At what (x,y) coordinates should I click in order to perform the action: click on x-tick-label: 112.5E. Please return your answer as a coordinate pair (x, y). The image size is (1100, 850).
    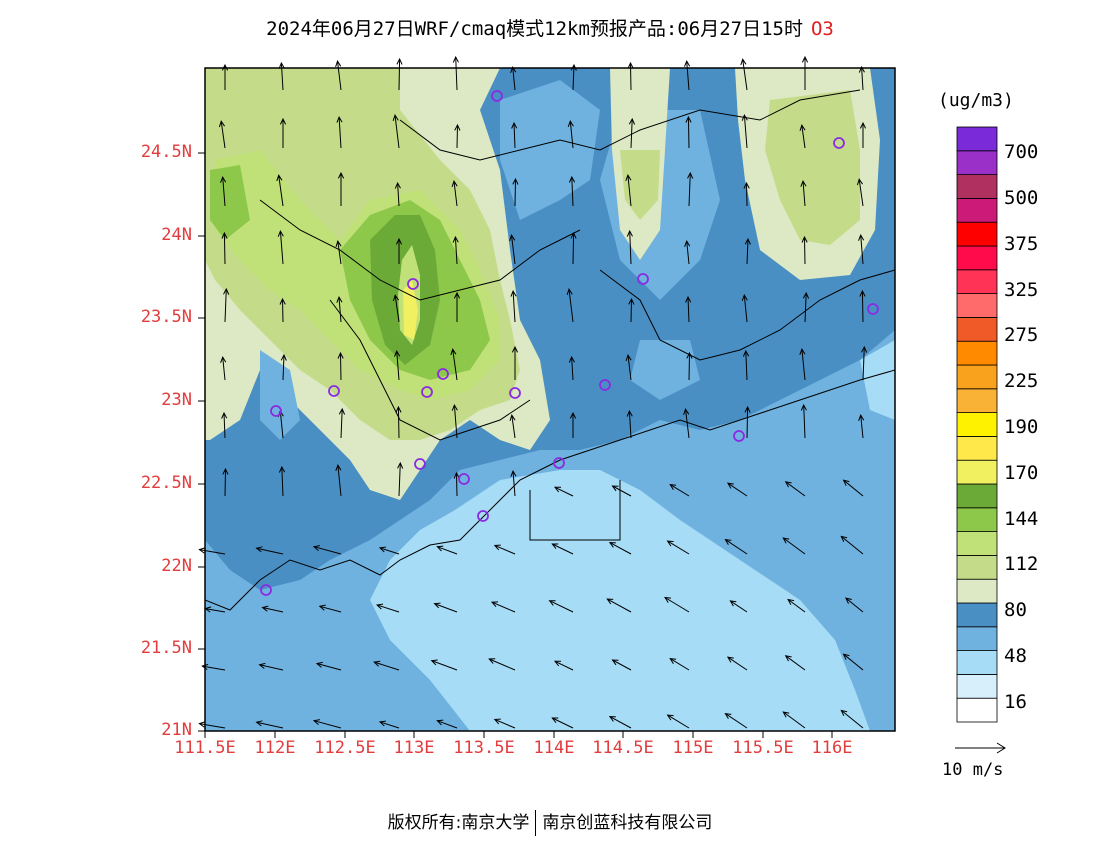
    Looking at the image, I should click on (345, 748).